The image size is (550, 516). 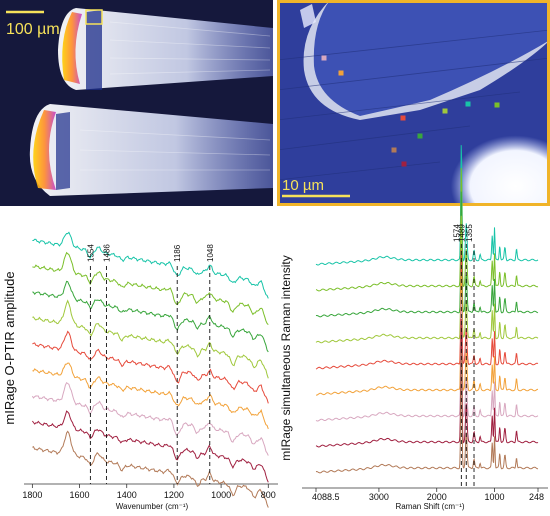 I want to click on raman-peak-label: 1574, so click(x=456, y=233).